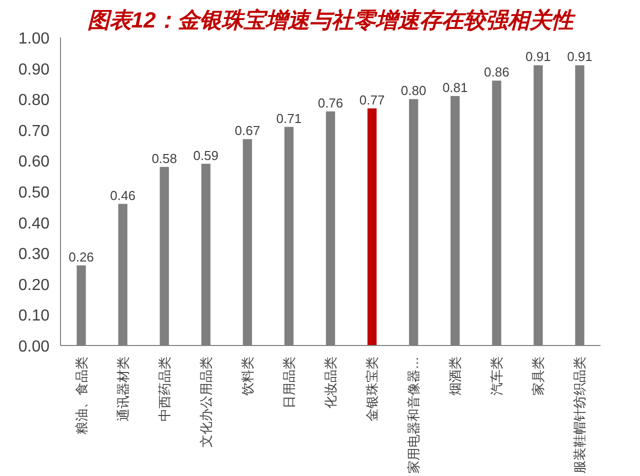 This screenshot has width=640, height=476. Describe the element at coordinates (455, 88) in the screenshot. I see `data-label: 0.81` at that location.